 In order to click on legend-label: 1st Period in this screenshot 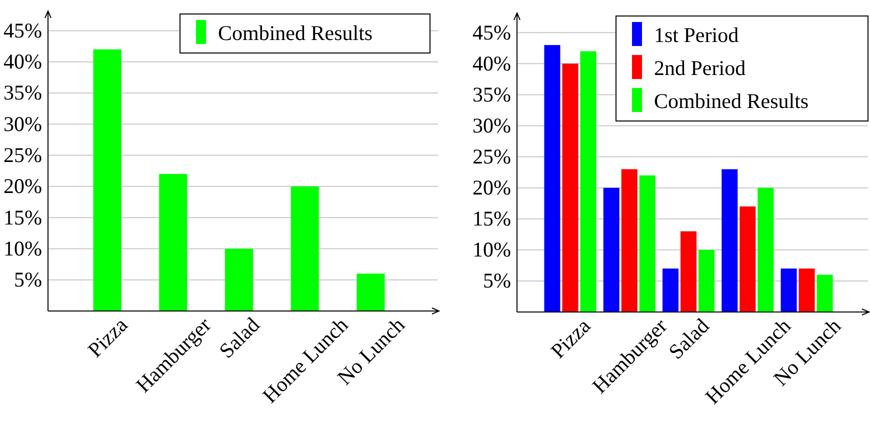, I will do `click(697, 35)`.